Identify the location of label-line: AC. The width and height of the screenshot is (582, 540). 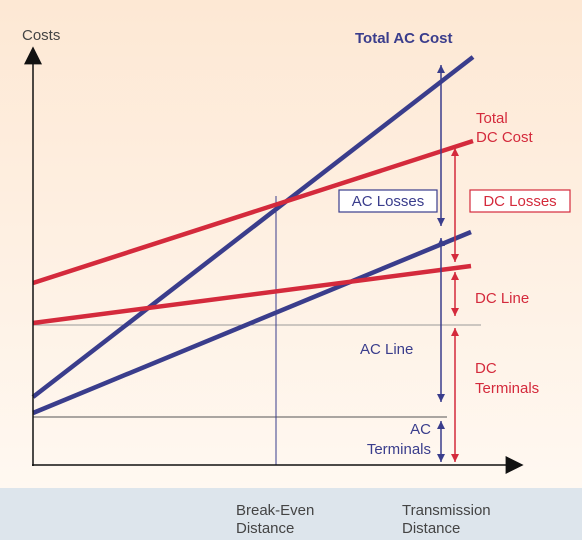
(420, 429).